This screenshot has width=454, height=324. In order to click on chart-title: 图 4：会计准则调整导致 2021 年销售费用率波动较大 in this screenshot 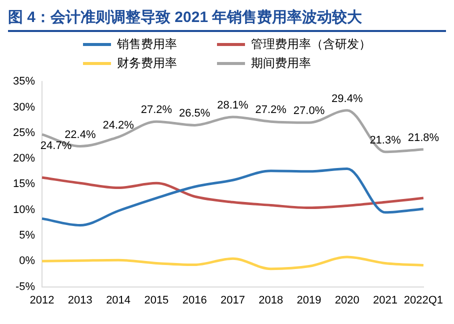, I will do `click(227, 20)`.